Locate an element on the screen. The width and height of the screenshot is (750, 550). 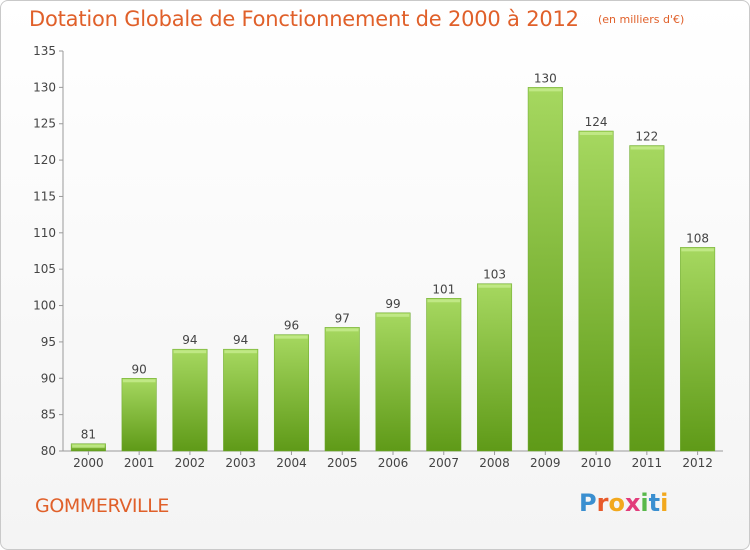
x-tick-label: 2006 is located at coordinates (393, 463).